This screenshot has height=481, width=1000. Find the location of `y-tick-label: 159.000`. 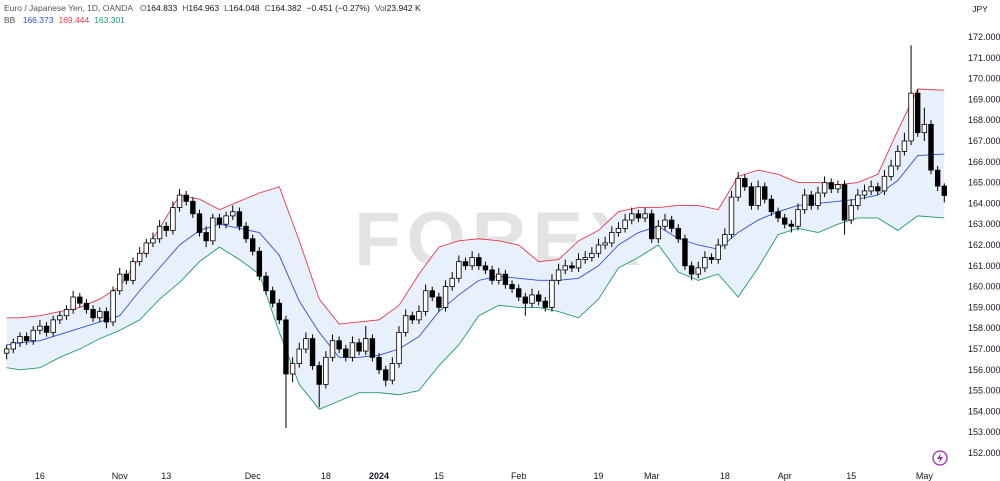

y-tick-label: 159.000 is located at coordinates (984, 307).